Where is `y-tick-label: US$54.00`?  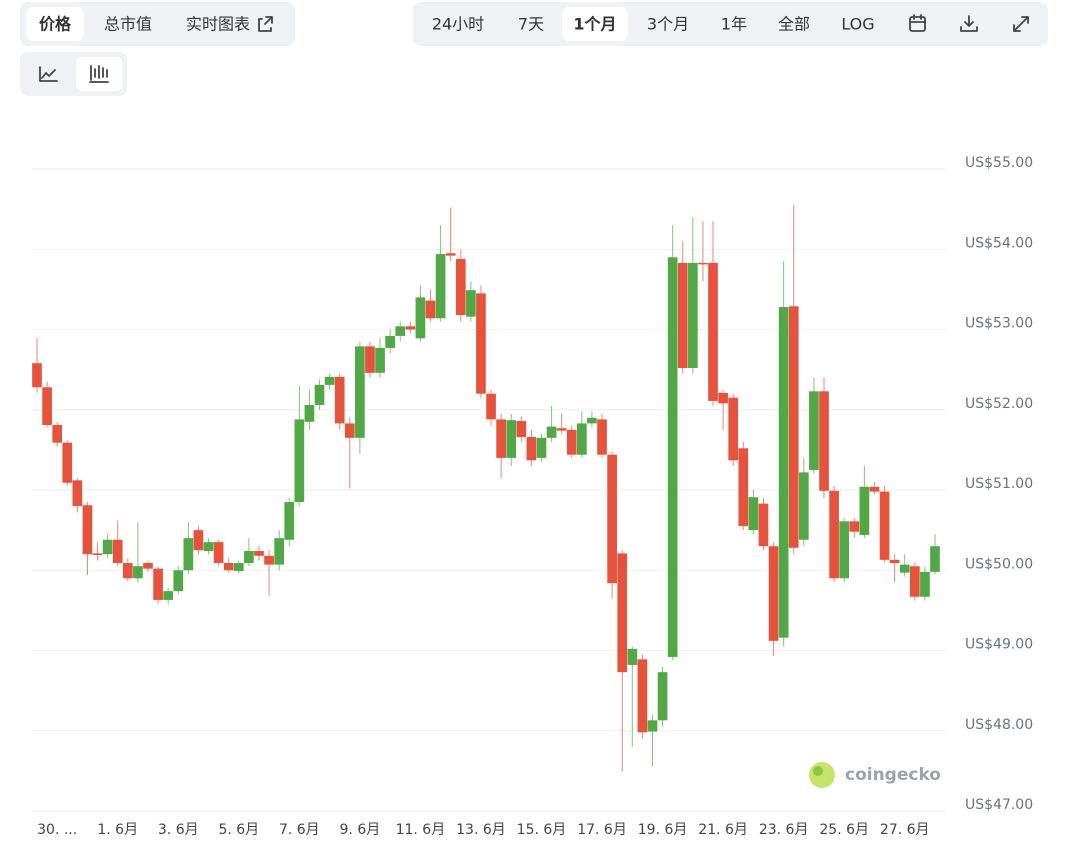
y-tick-label: US$54.00 is located at coordinates (999, 243).